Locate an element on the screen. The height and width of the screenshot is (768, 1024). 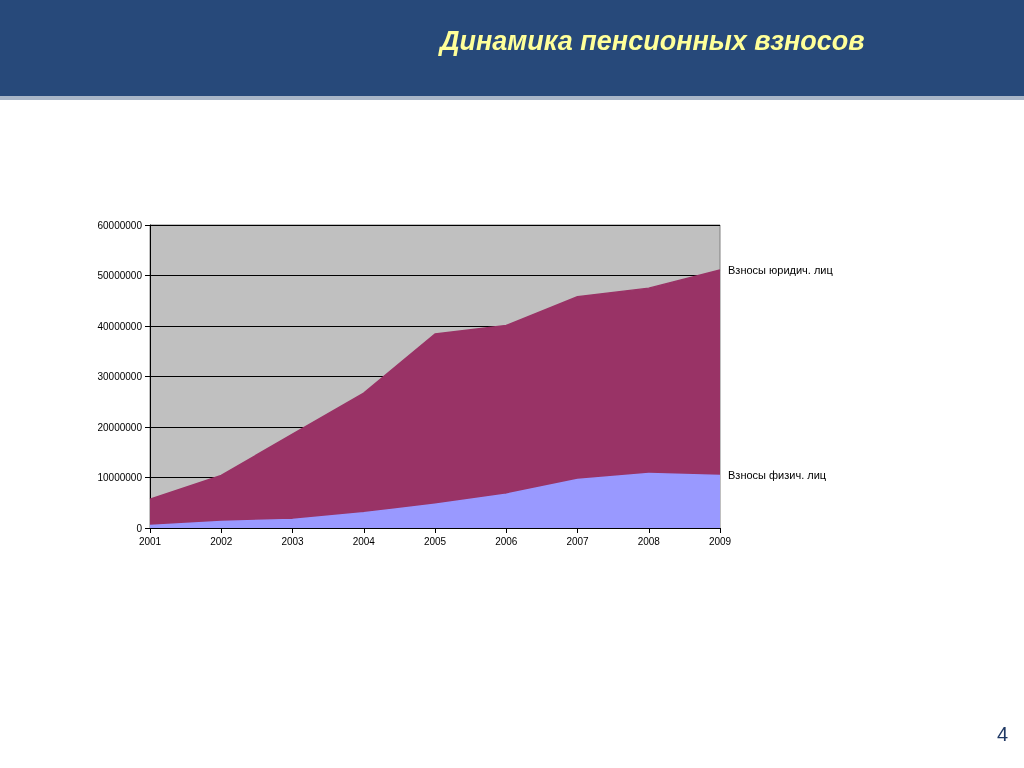
y-tick-label: 30000000 is located at coordinates (120, 376).